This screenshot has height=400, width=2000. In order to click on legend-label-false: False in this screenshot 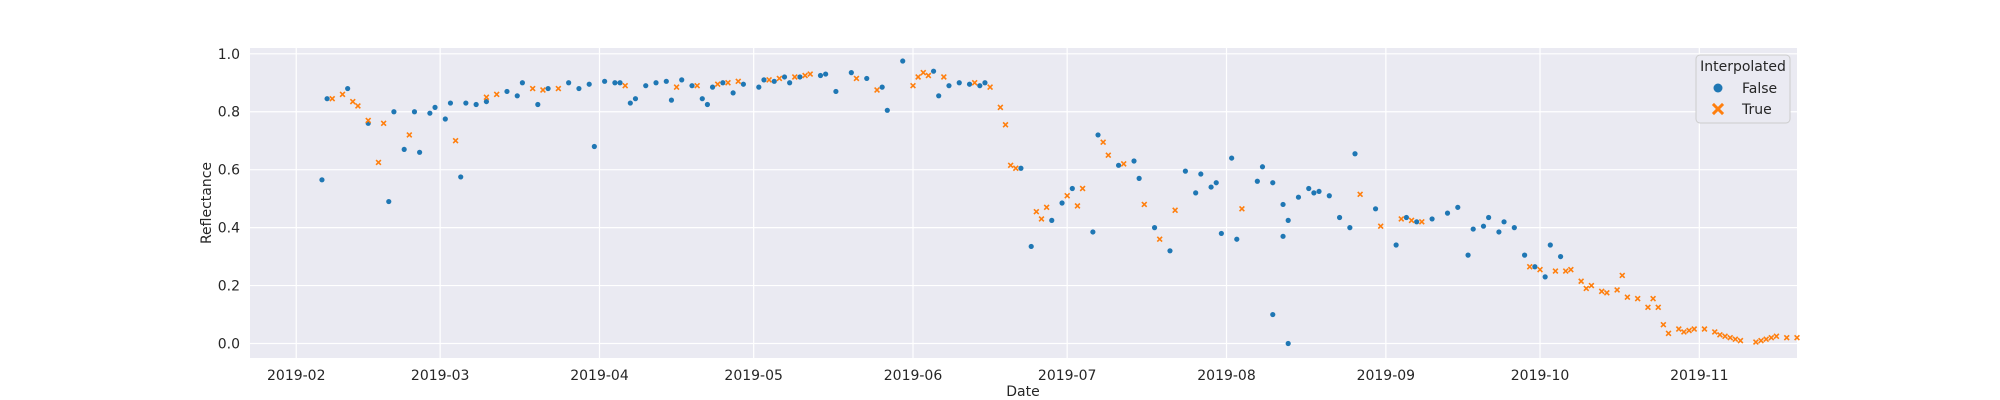, I will do `click(1759, 89)`.